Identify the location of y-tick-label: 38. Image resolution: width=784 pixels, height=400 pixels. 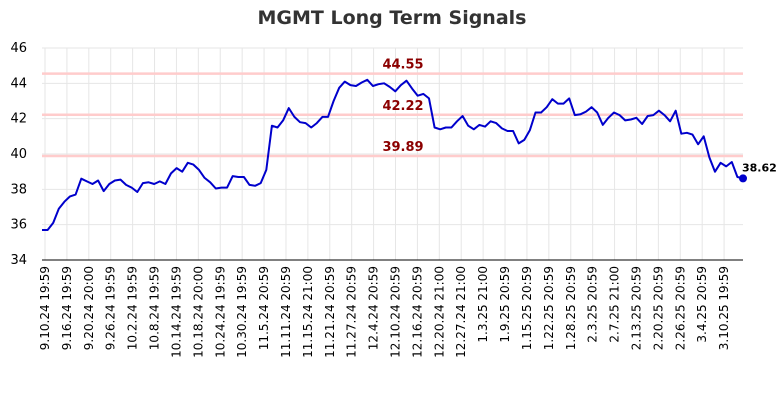
(18, 189).